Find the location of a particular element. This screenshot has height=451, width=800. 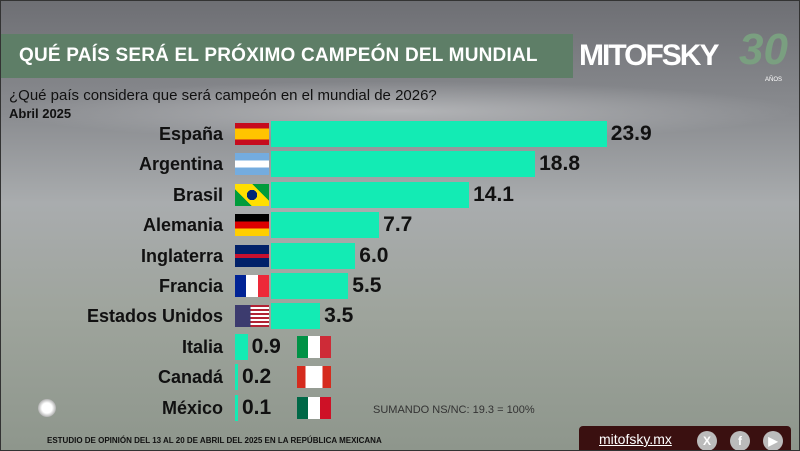

bar-italy is located at coordinates (241, 346).